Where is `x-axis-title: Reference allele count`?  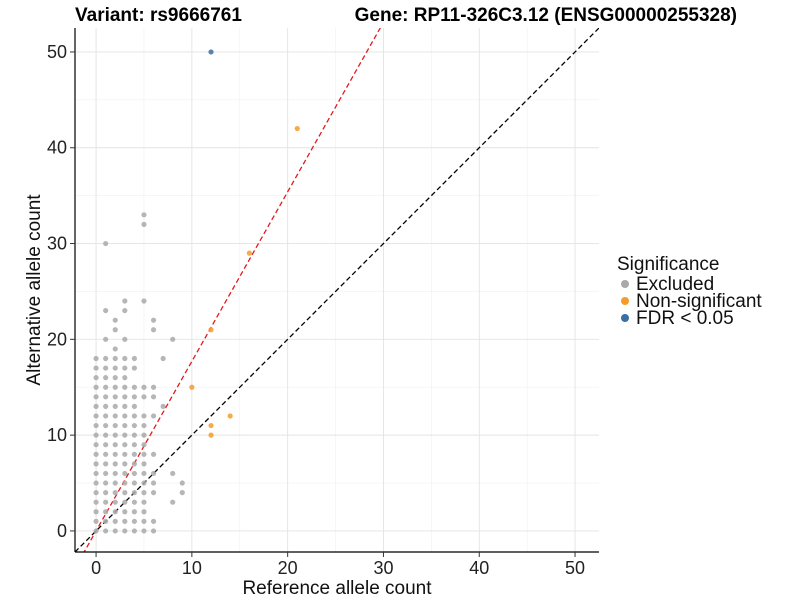 x-axis-title: Reference allele count is located at coordinates (337, 588).